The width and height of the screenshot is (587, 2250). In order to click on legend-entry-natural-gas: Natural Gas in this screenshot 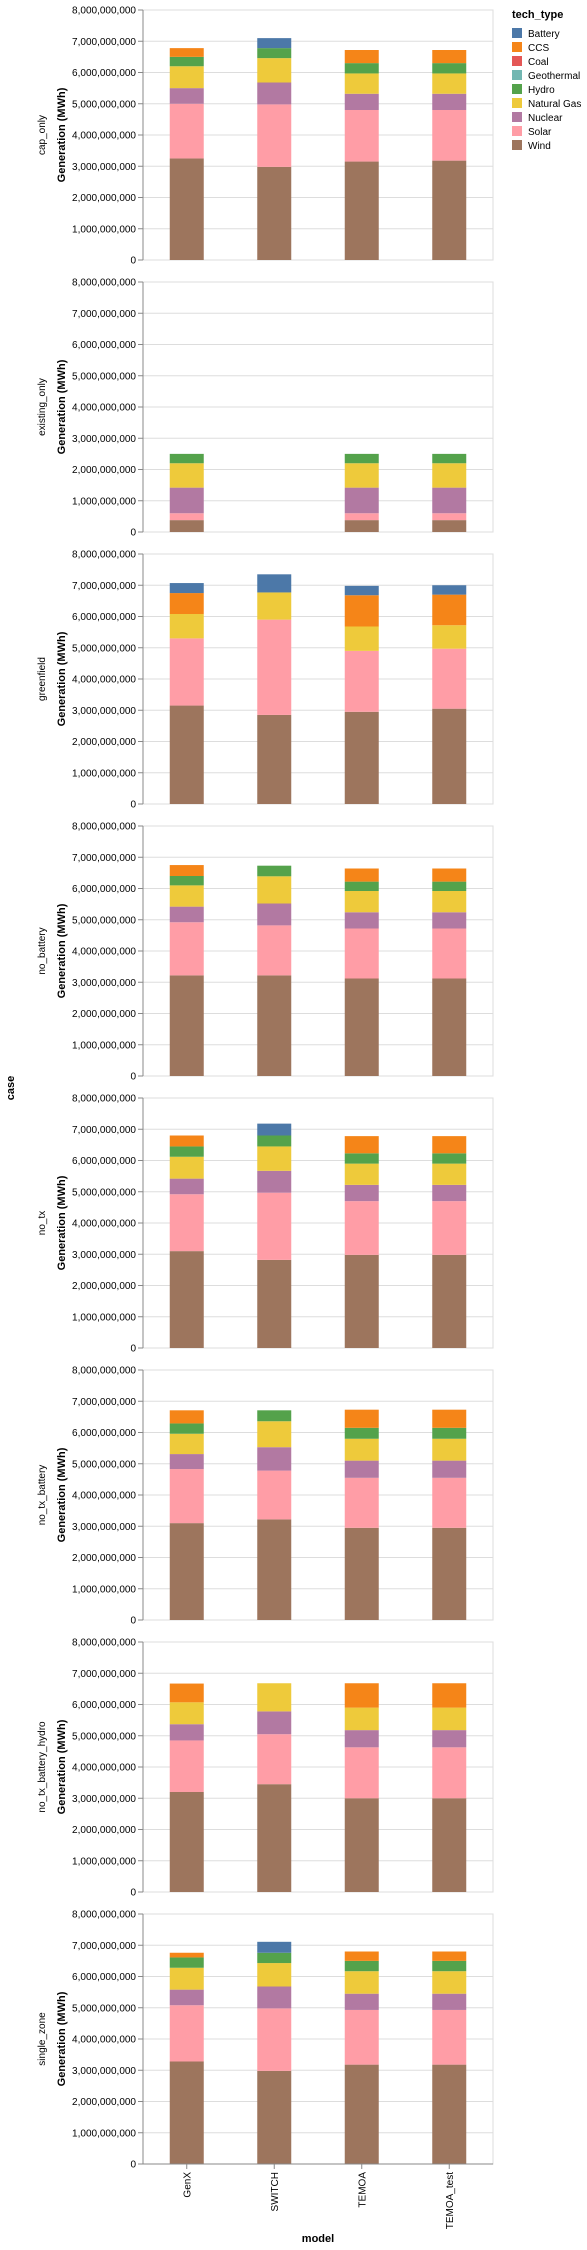, I will do `click(546, 104)`.